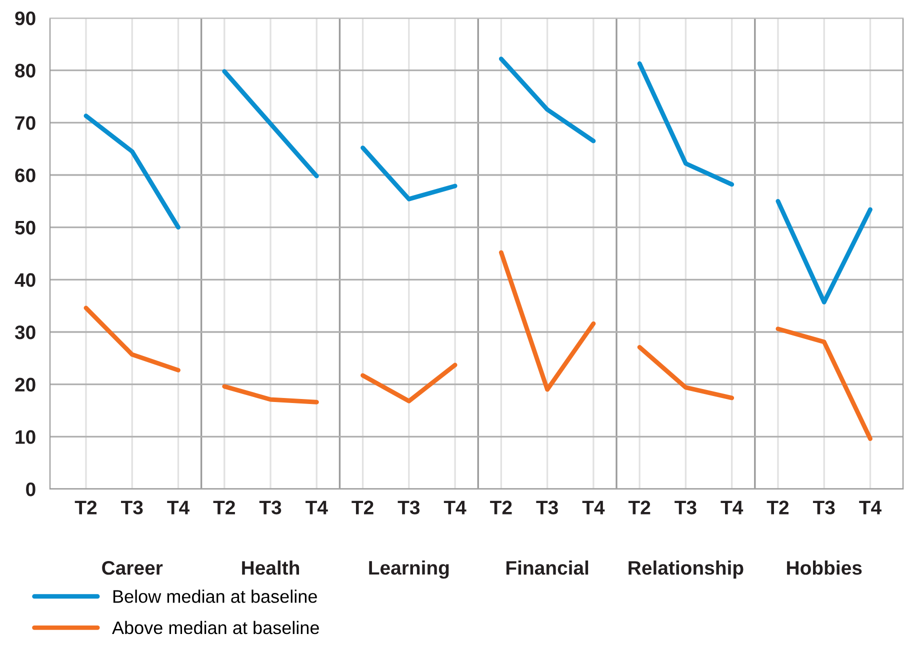 The width and height of the screenshot is (904, 654). I want to click on text: Learning, so click(409, 569).